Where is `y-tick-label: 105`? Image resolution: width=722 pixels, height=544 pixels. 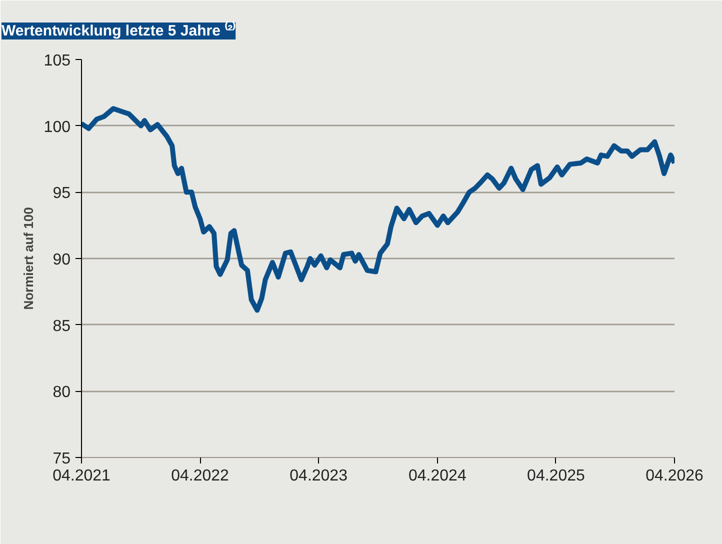
y-tick-label: 105 is located at coordinates (57, 61).